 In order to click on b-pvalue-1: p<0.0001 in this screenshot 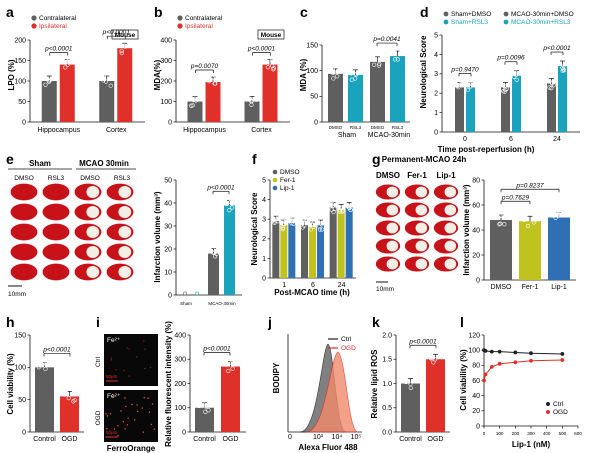, I will do `click(261, 49)`.